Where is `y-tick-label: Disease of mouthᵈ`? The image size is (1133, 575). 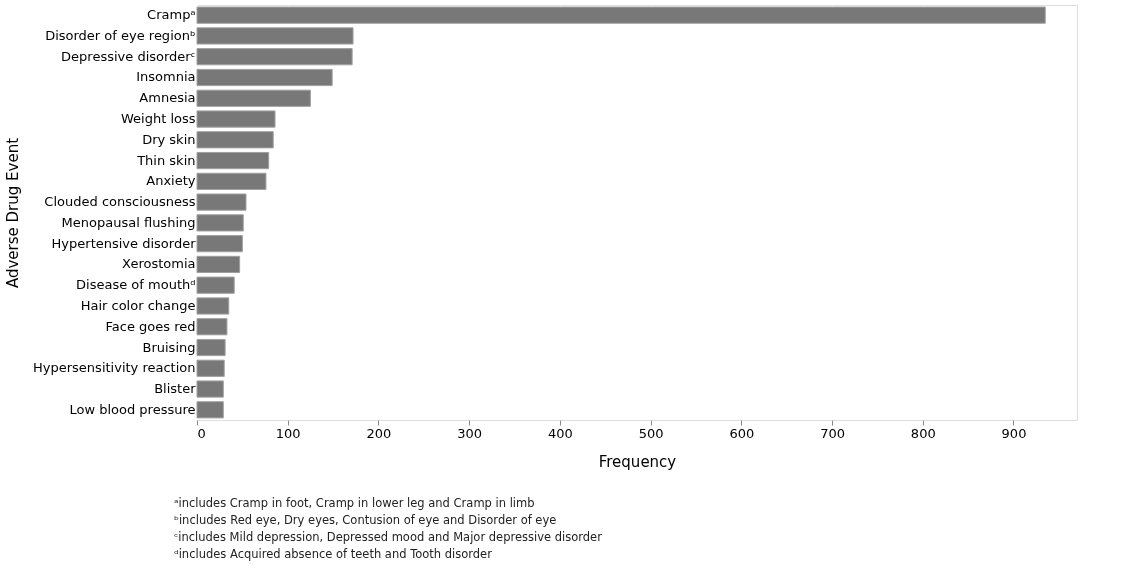 y-tick-label: Disease of mouthᵈ is located at coordinates (136, 285).